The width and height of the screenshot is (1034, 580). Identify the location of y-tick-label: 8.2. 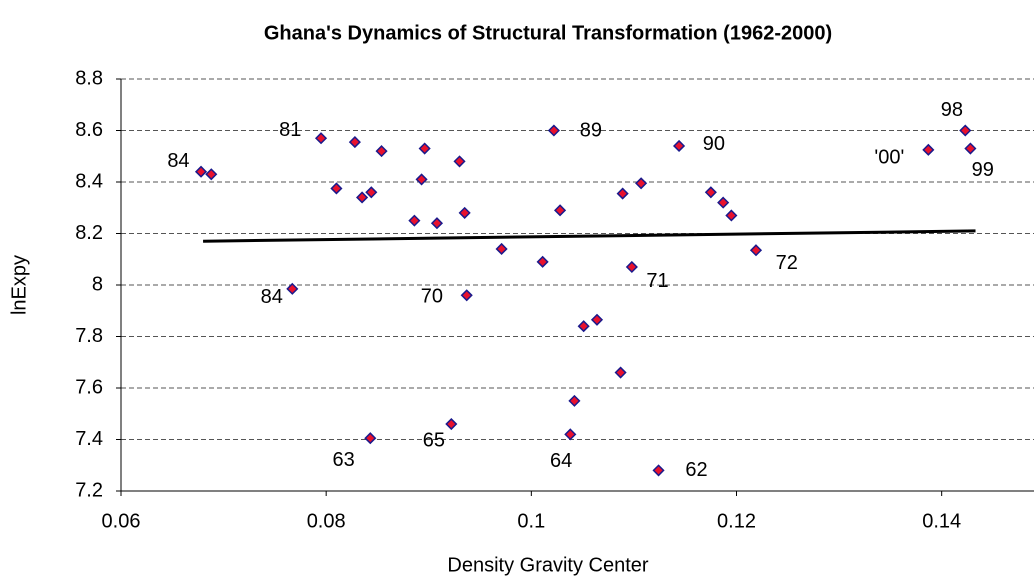
(89, 233).